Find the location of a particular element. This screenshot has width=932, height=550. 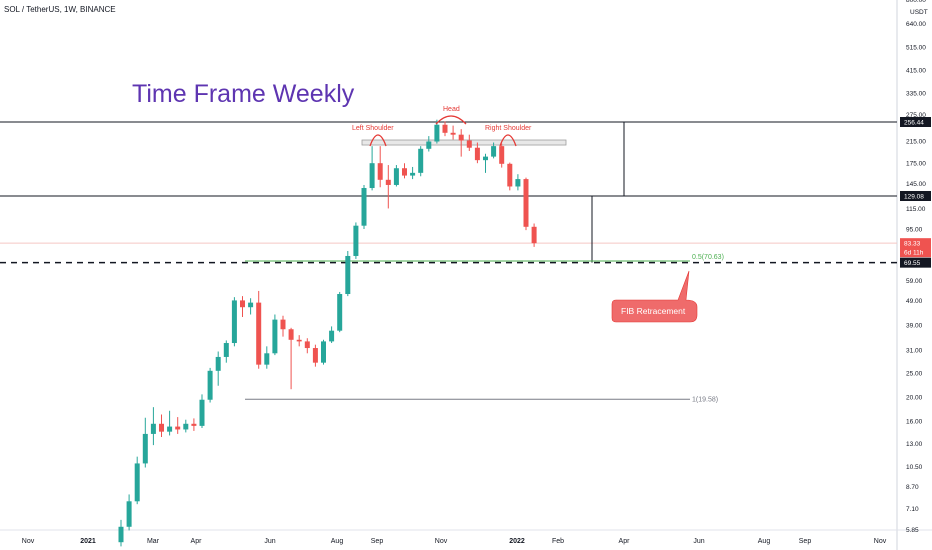

price-tick-label: 39.00 is located at coordinates (914, 326).